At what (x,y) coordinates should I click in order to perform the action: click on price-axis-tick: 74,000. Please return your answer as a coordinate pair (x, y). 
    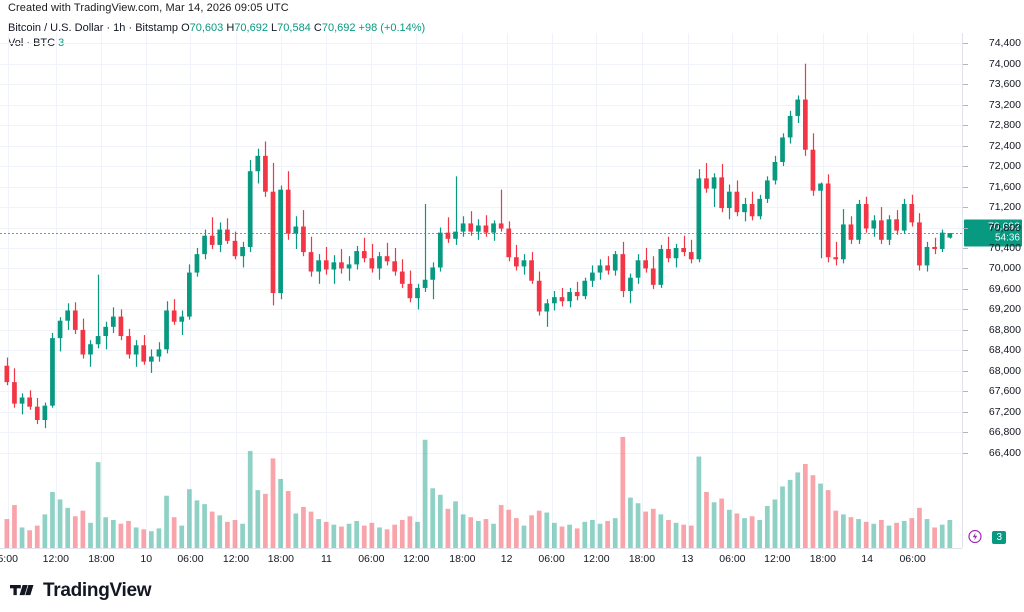
    Looking at the image, I should click on (992, 64).